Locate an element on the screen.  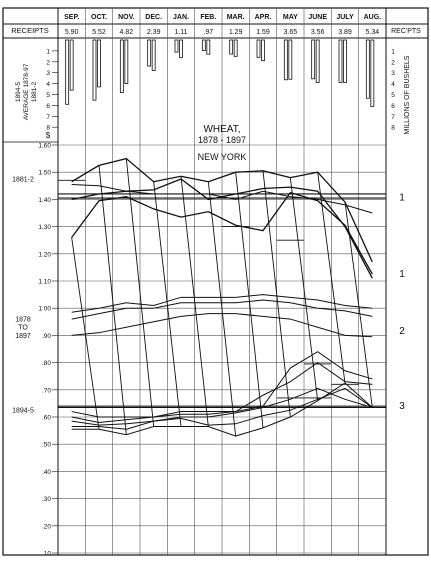
receipts-axis-label: MILLIONS OF BUSHELS is located at coordinates (407, 94).